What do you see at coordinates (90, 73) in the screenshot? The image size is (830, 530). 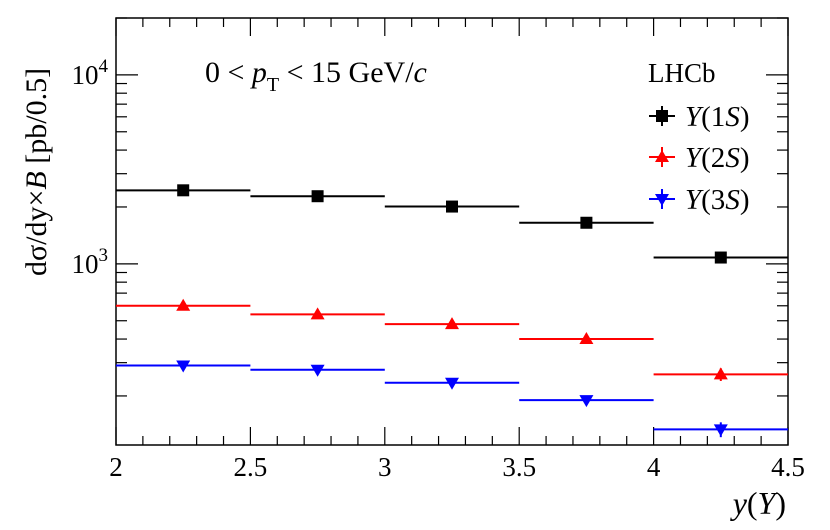 I see `y-tick-label: 10⁴` at bounding box center [90, 73].